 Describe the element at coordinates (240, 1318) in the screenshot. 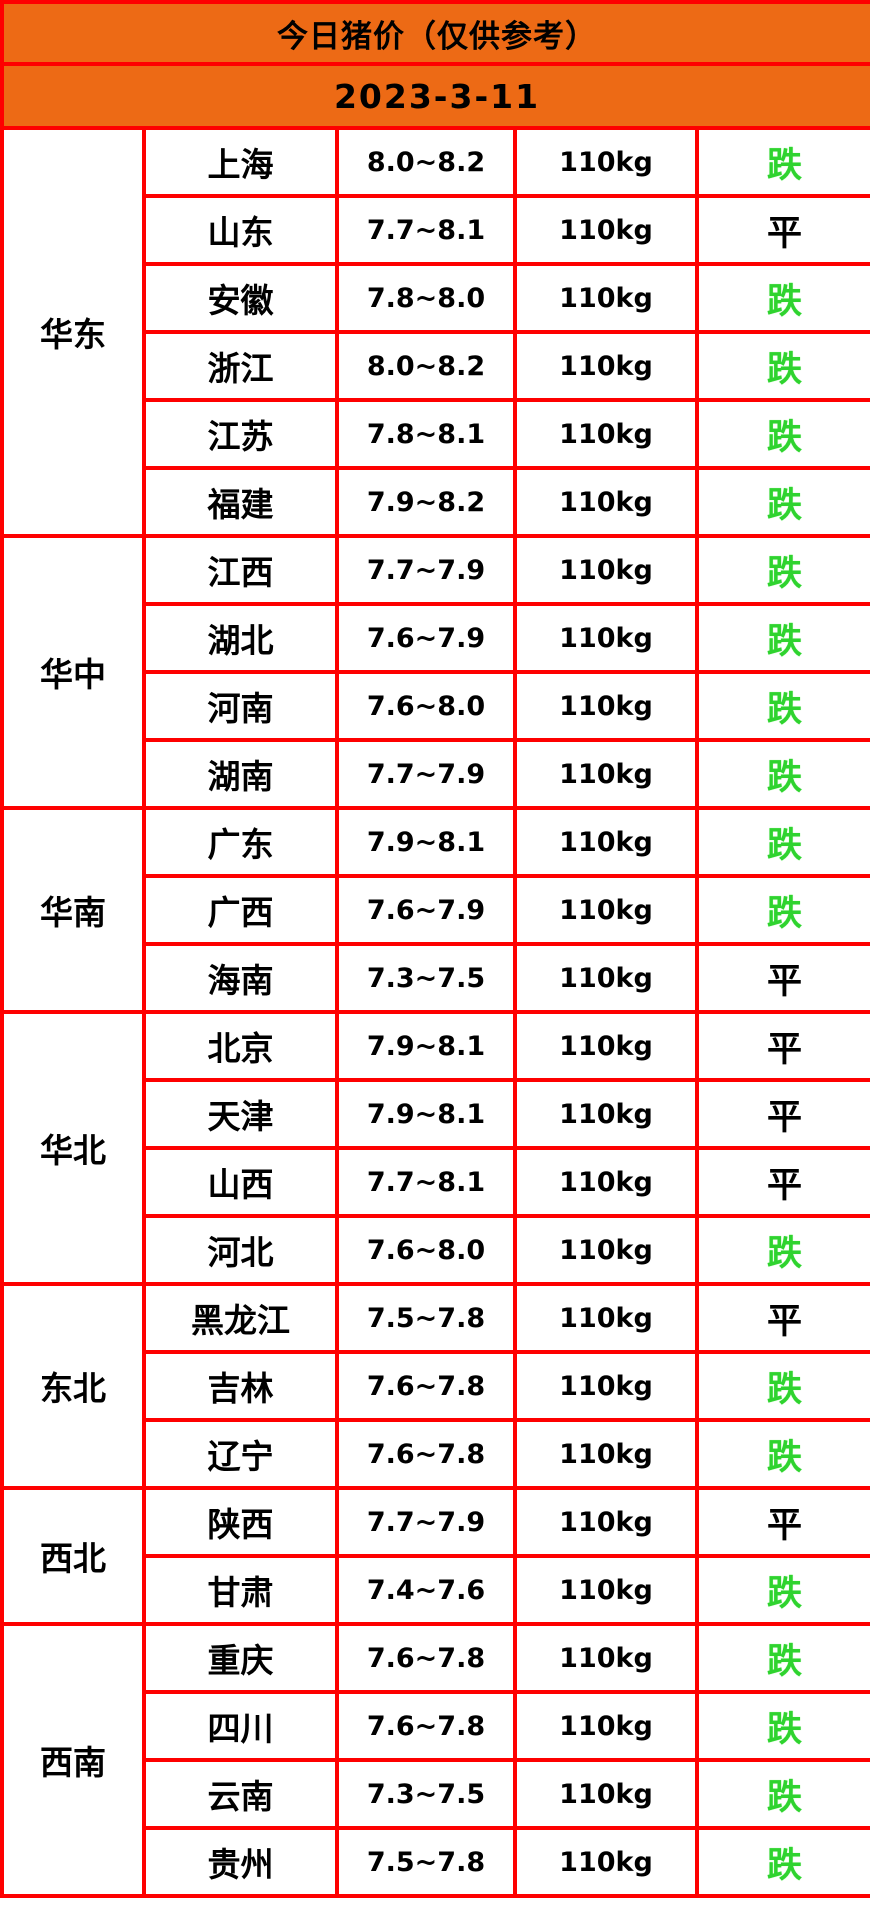

I see `province-cell: 黑龙江` at that location.